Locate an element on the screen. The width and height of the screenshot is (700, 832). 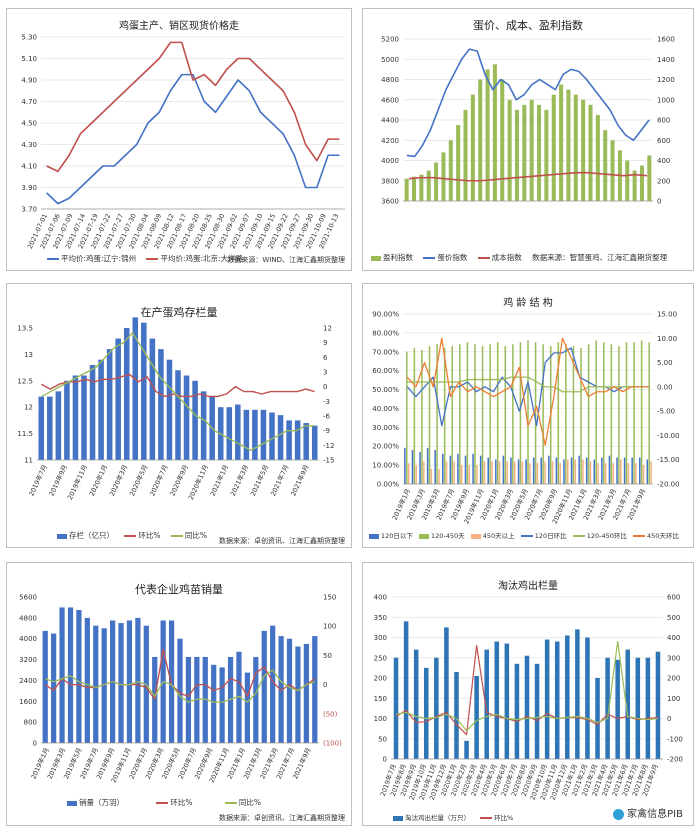
y-tick-label: 50 is located at coordinates (382, 739).